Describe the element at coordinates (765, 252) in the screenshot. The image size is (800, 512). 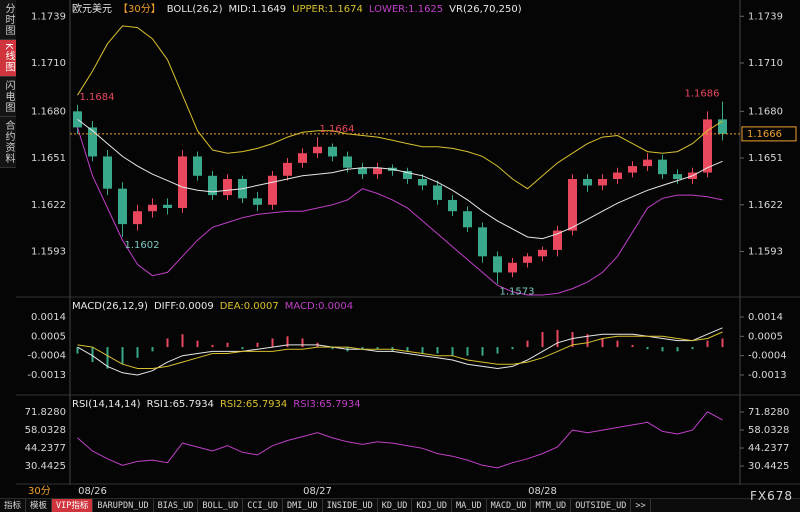
I see `y-tick-label: 1.1593` at that location.